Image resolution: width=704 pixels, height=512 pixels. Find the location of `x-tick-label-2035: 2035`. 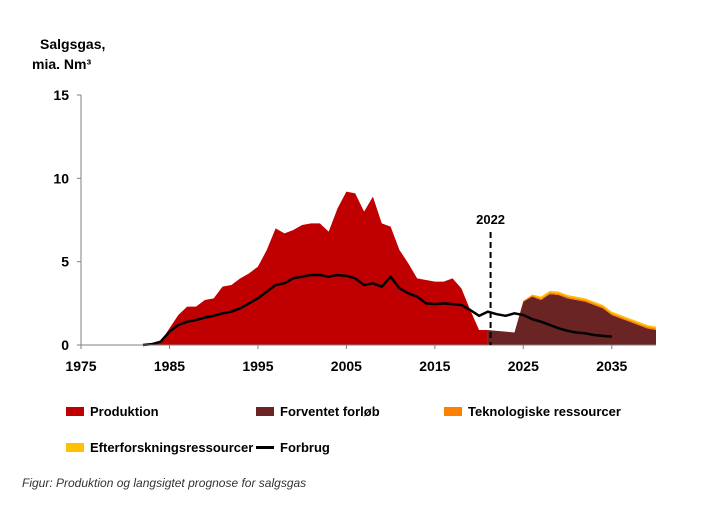

x-tick-label-2035: 2035 is located at coordinates (611, 366).